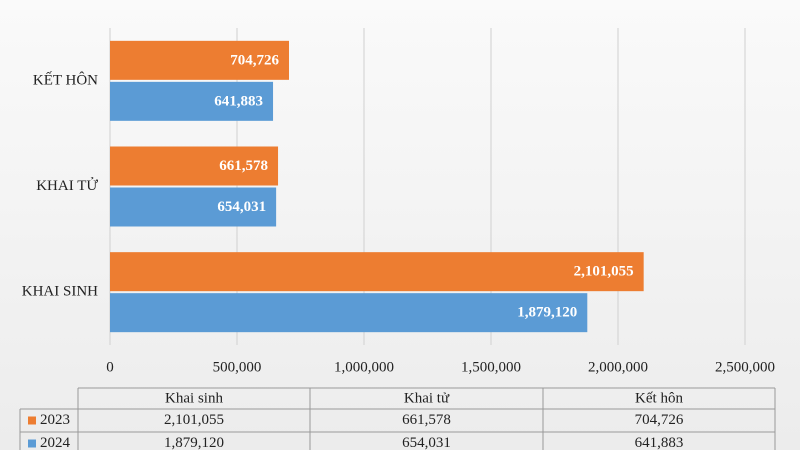 This screenshot has height=450, width=800. Describe the element at coordinates (67, 185) in the screenshot. I see `y-tick-label: KHAI TỬ` at that location.